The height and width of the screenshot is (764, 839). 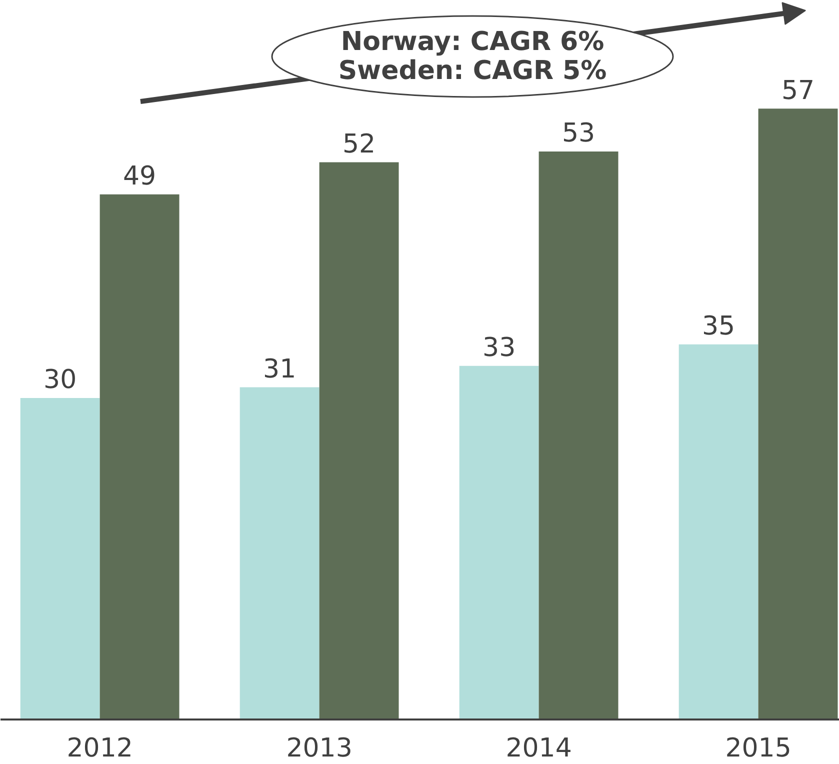 I want to click on data-label: 57, so click(x=798, y=91).